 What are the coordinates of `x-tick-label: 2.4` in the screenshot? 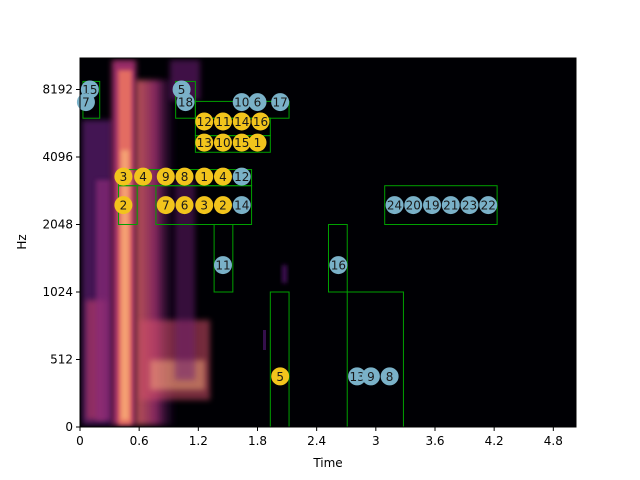 It's located at (316, 441).